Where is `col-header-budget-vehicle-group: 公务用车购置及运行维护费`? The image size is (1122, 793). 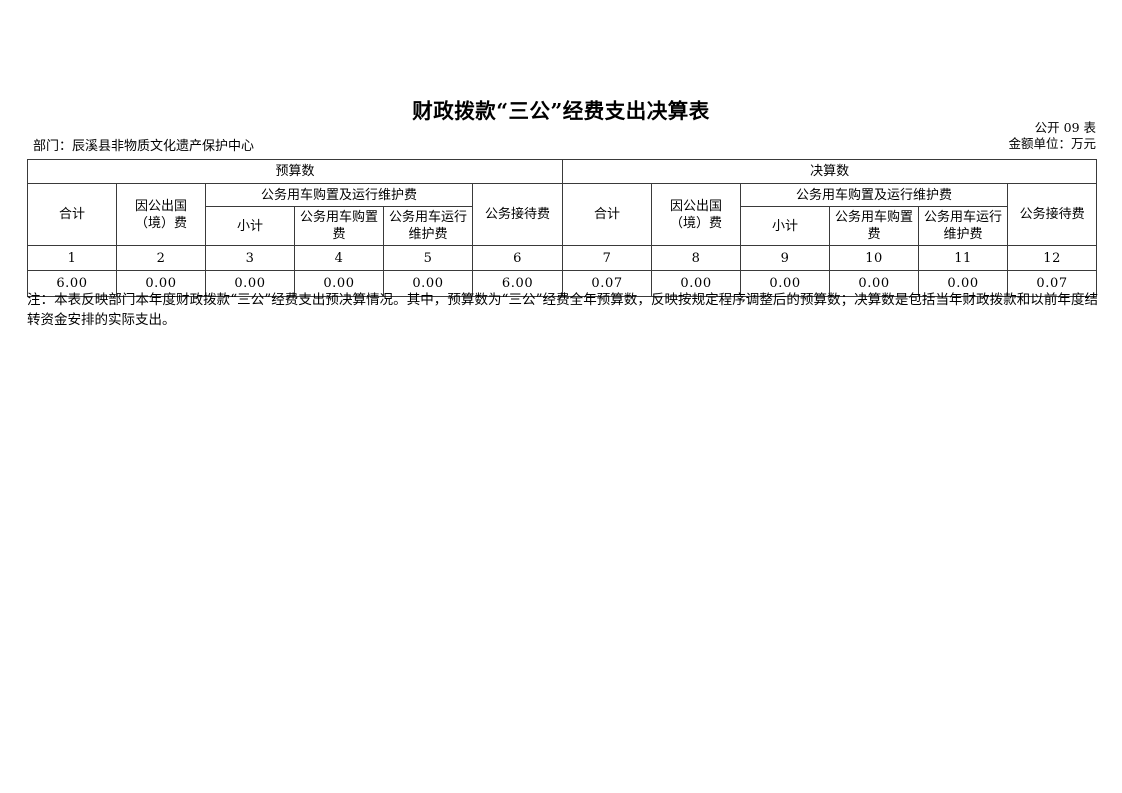 col-header-budget-vehicle-group: 公务用车购置及运行维护费 is located at coordinates (339, 195).